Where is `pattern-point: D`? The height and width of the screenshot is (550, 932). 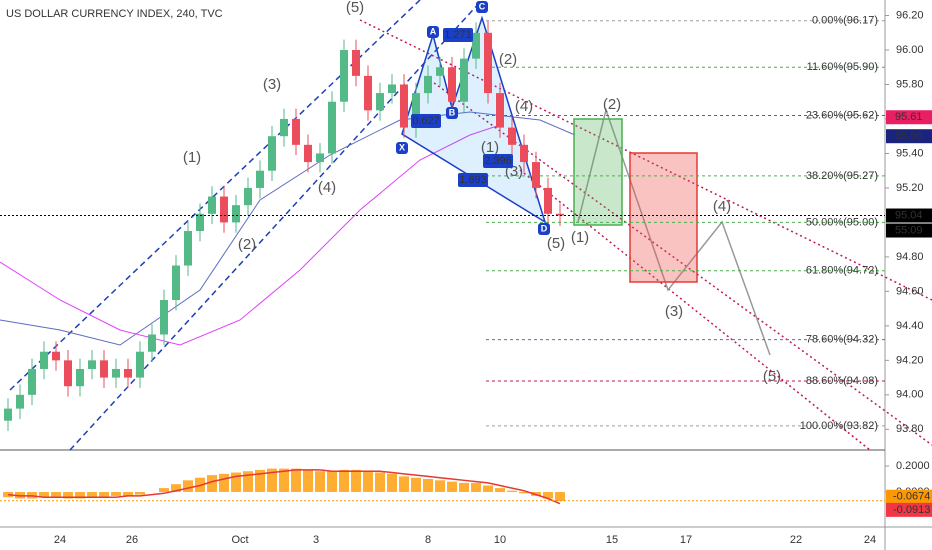
pattern-point: D is located at coordinates (544, 228).